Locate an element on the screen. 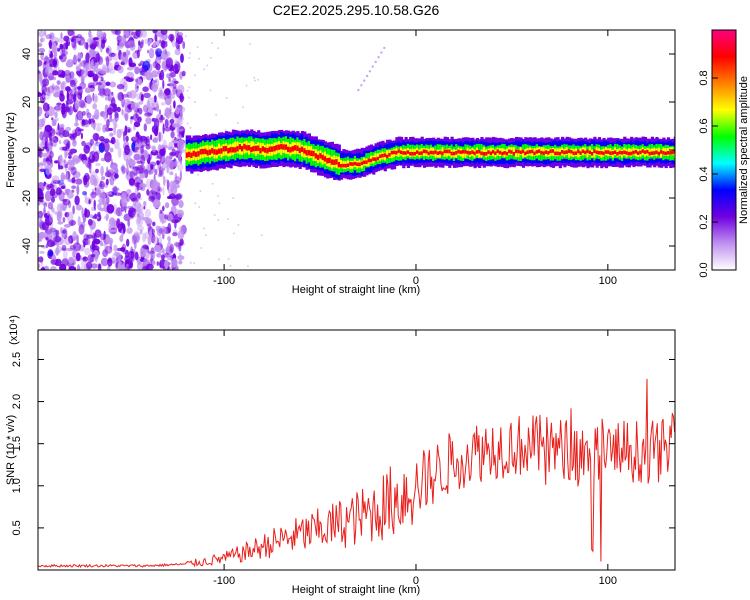 Image resolution: width=750 pixels, height=600 pixels. streak-dot is located at coordinates (372, 66).